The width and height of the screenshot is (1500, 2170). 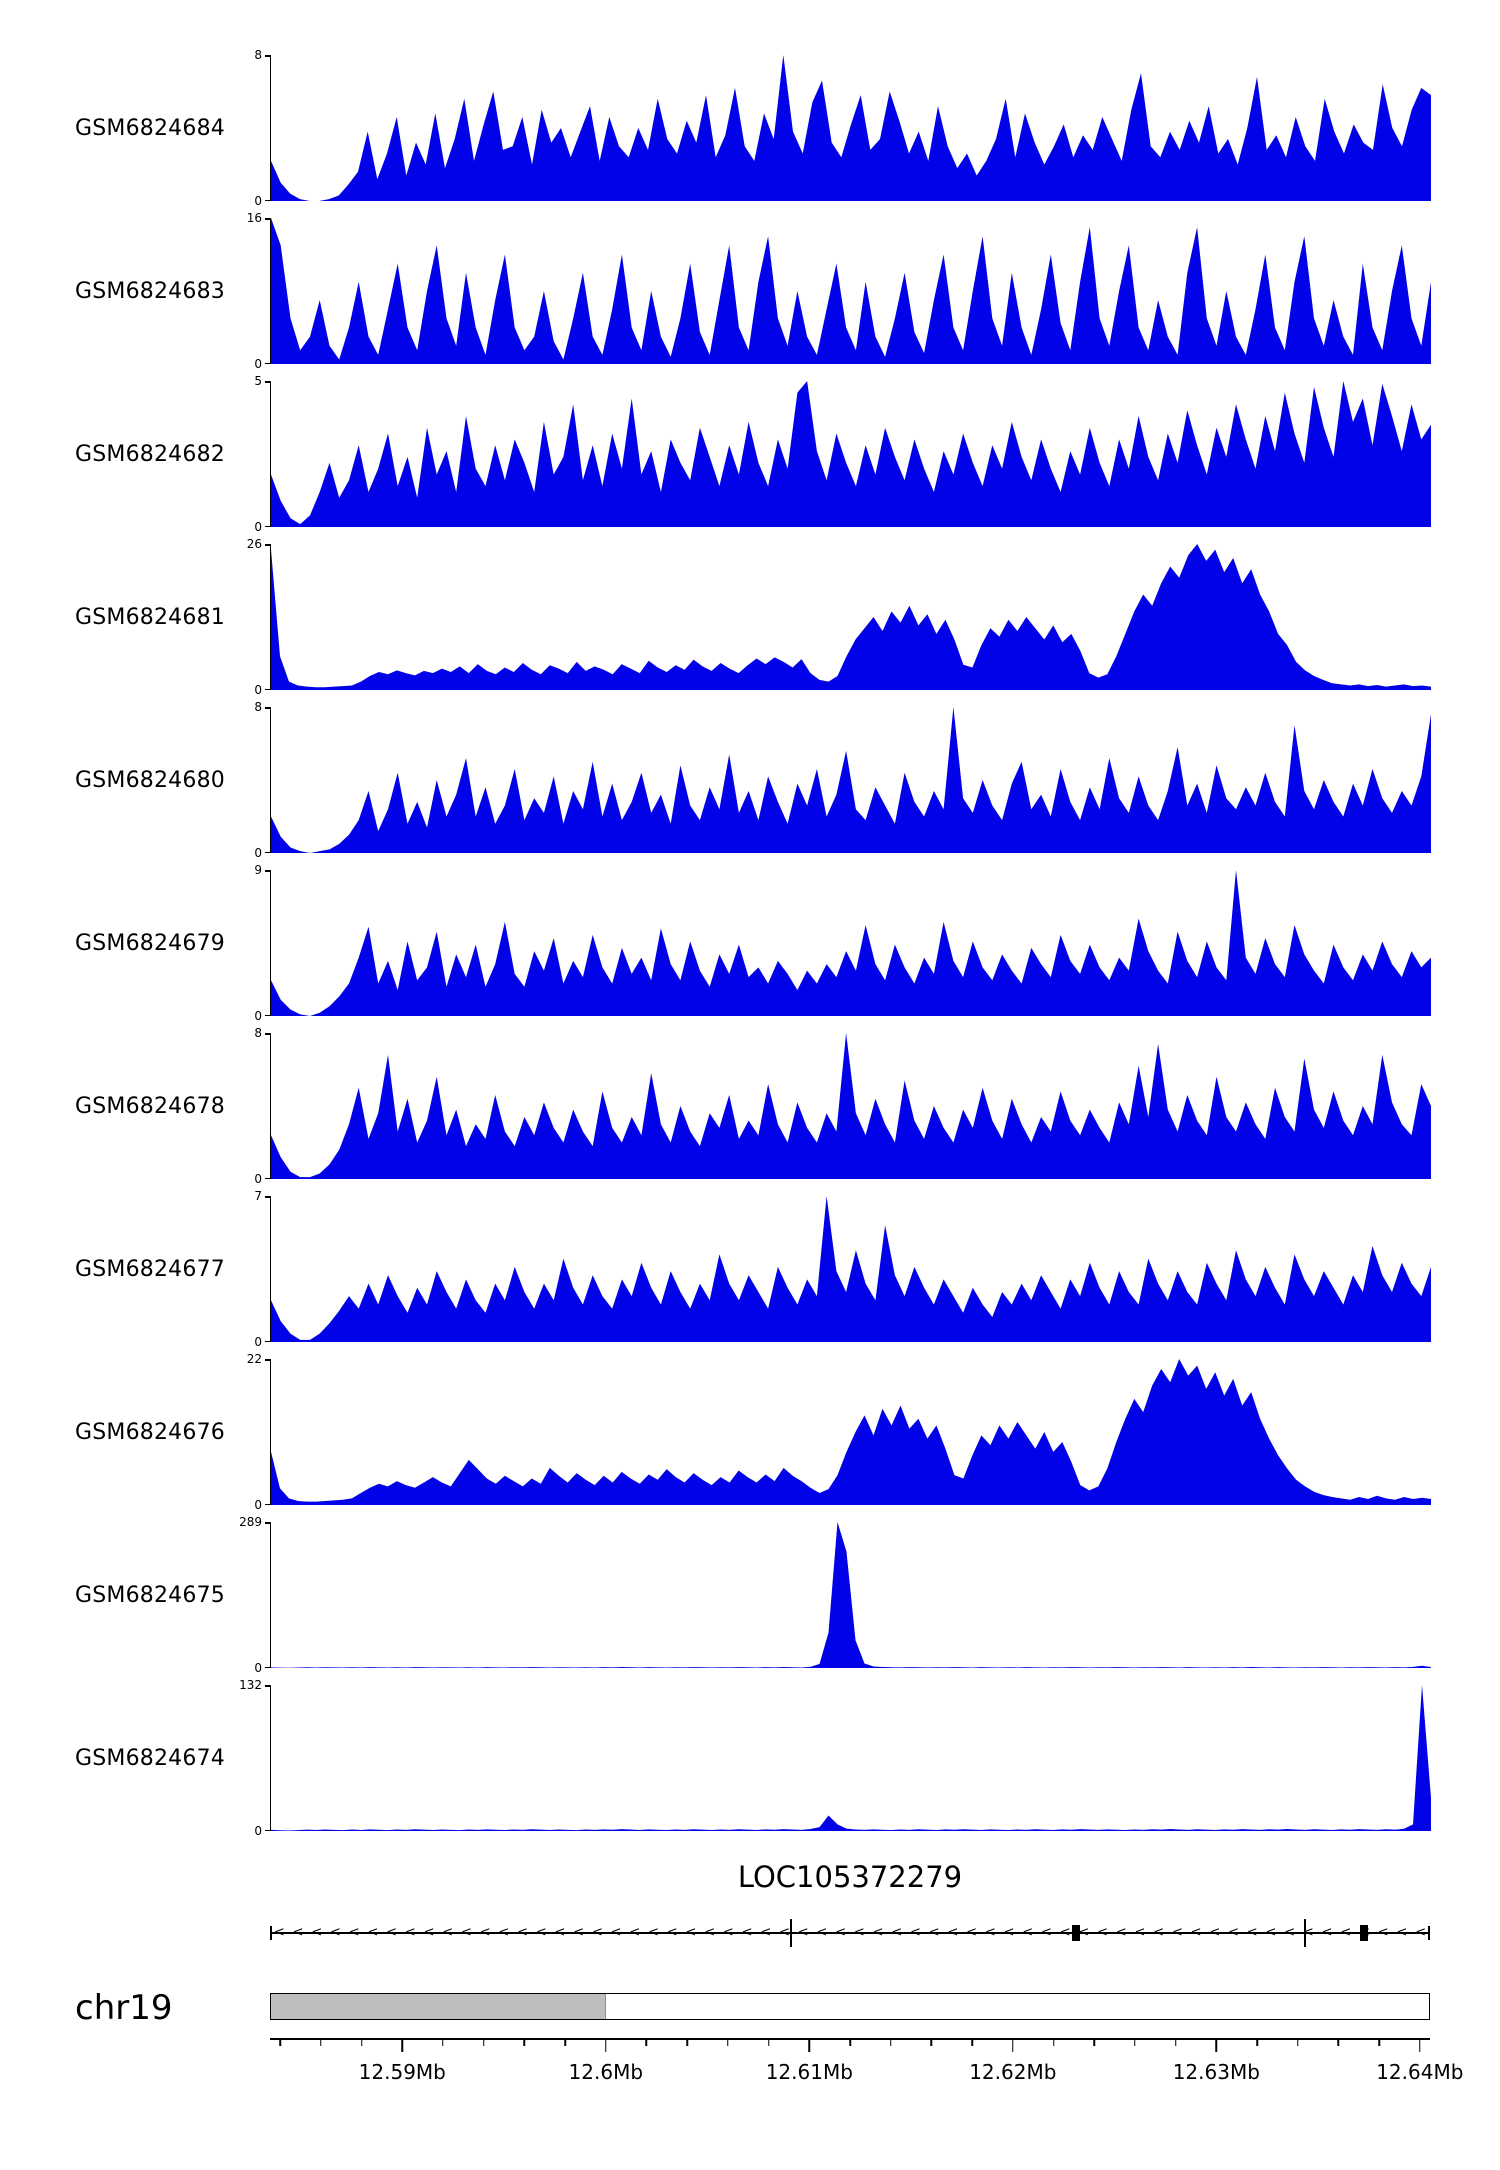 I want to click on axis-tick-label: 12.63Mb, so click(x=1216, y=2072).